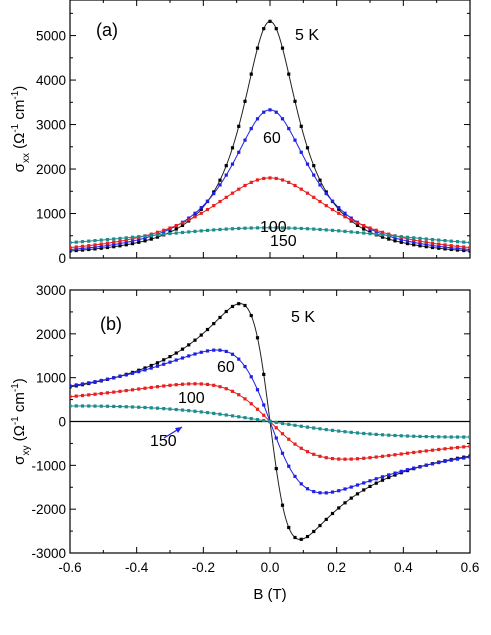 Image resolution: width=491 pixels, height=635 pixels. Describe the element at coordinates (26, 158) in the screenshot. I see `y-axis-title-part: xx` at that location.